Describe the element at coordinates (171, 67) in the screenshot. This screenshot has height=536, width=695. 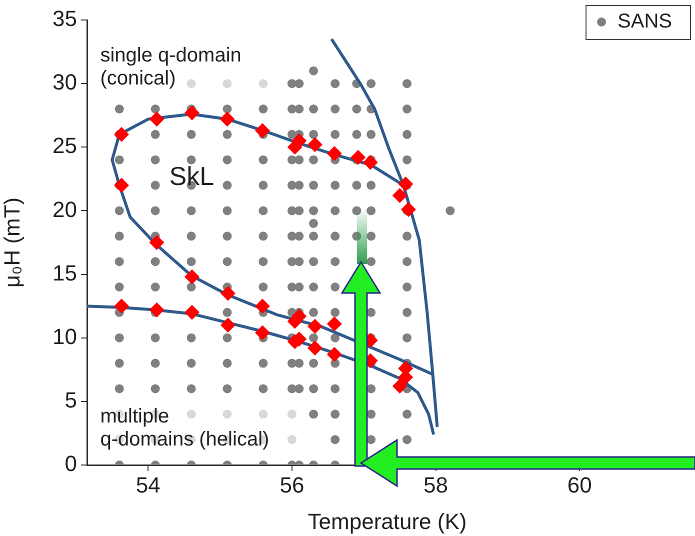
I see `annotation: single q-domain (conical)` at that location.